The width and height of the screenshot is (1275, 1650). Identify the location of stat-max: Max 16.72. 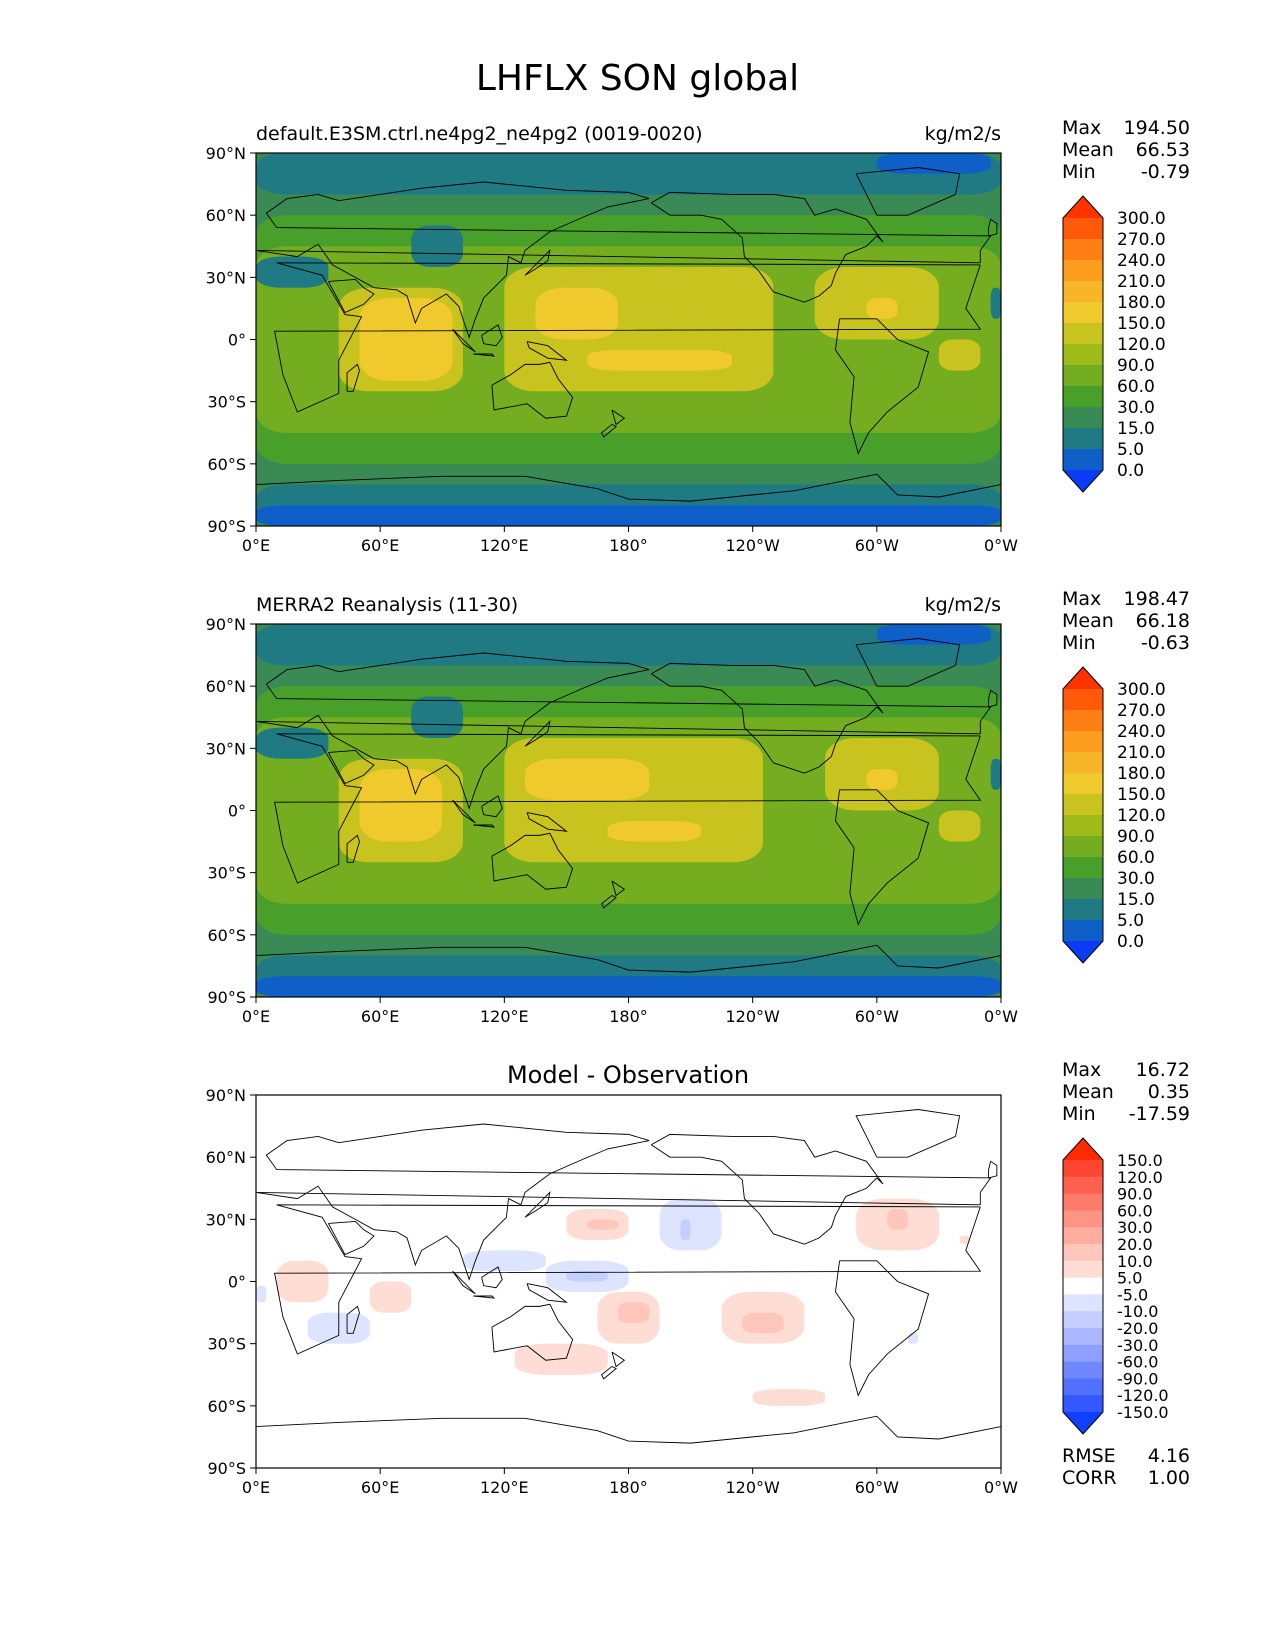
(1126, 1070).